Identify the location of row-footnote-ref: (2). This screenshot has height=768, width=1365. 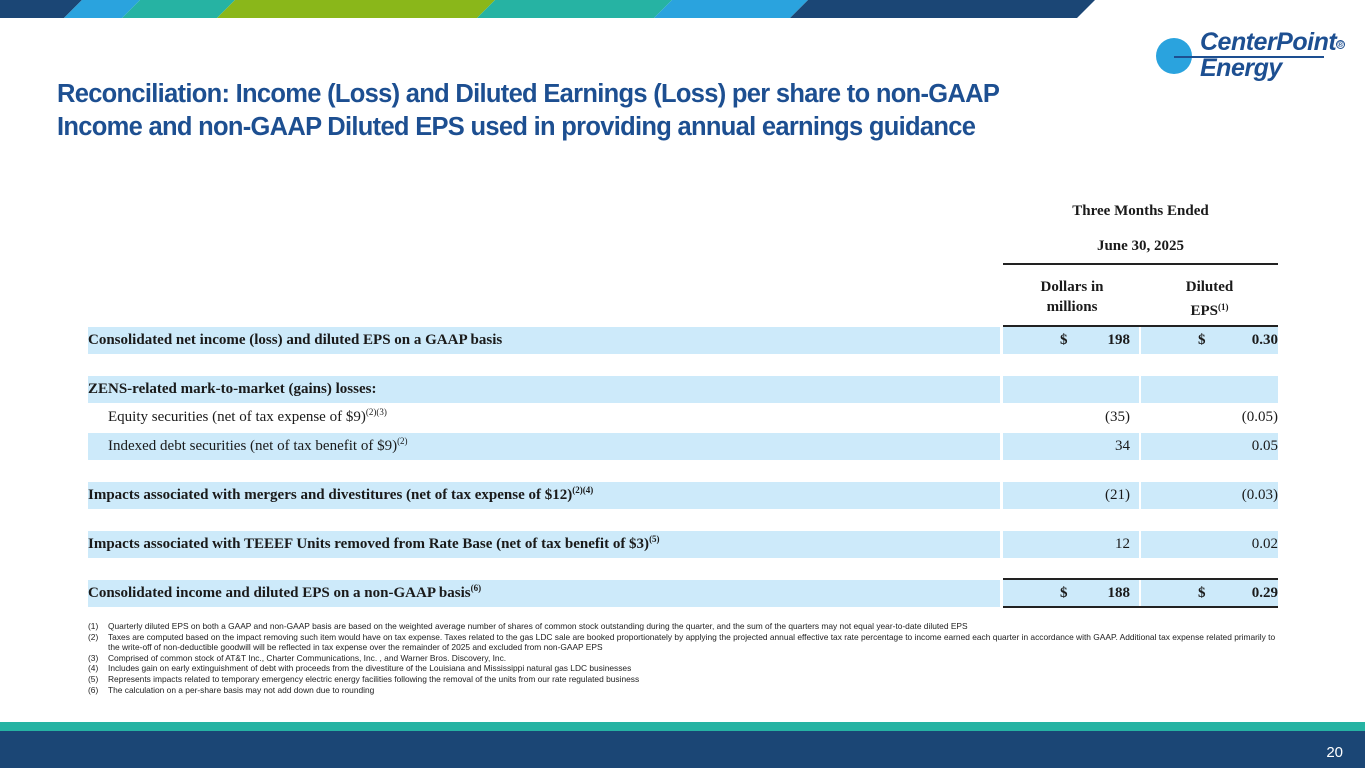
(402, 441).